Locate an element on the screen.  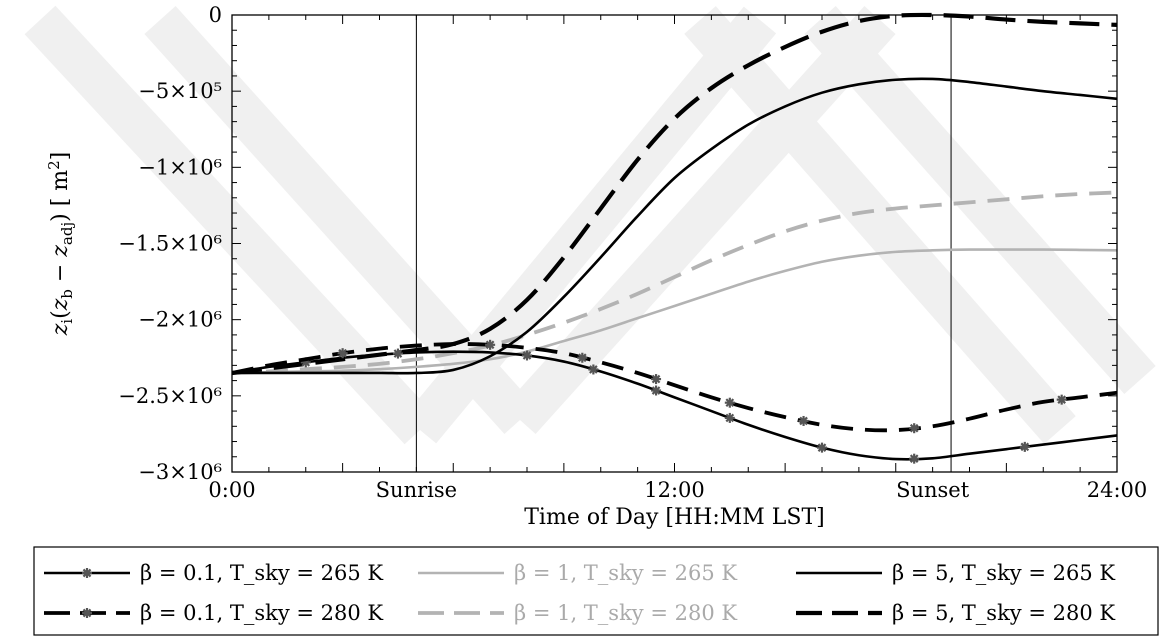
legend-label-2: β = 5, T_sky = 265 K is located at coordinates (1003, 573).